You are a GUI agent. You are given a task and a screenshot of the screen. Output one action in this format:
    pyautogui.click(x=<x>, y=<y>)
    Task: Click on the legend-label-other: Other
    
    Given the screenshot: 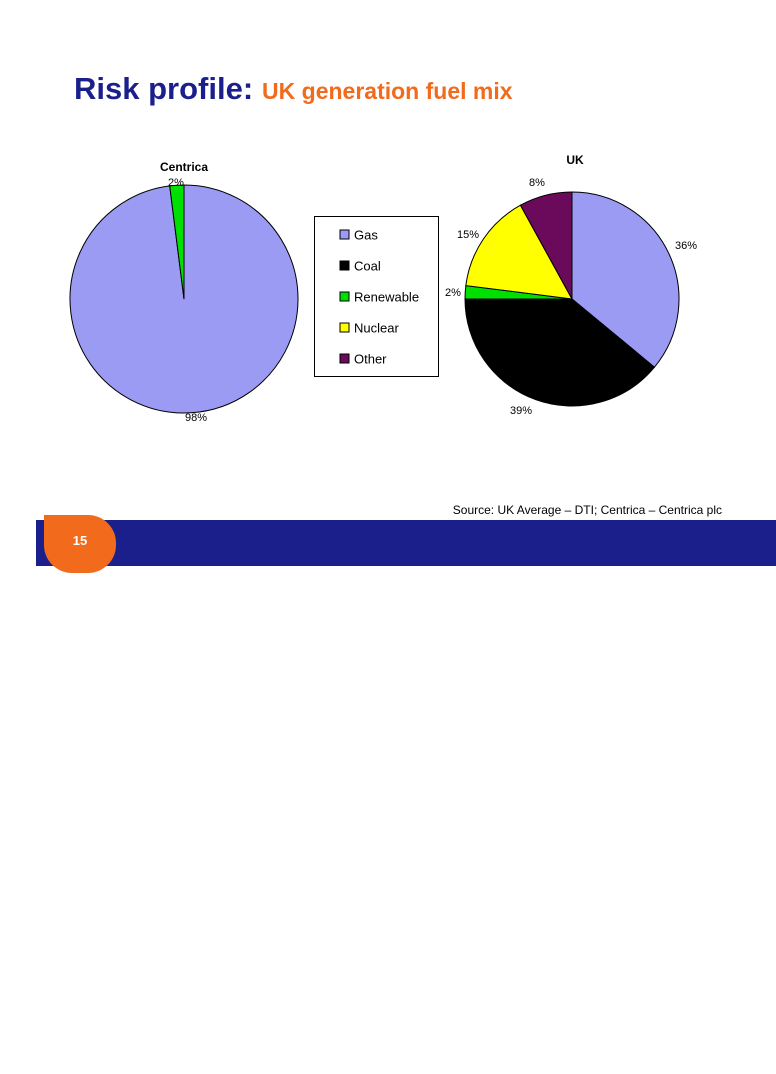 What is the action you would take?
    pyautogui.click(x=370, y=359)
    